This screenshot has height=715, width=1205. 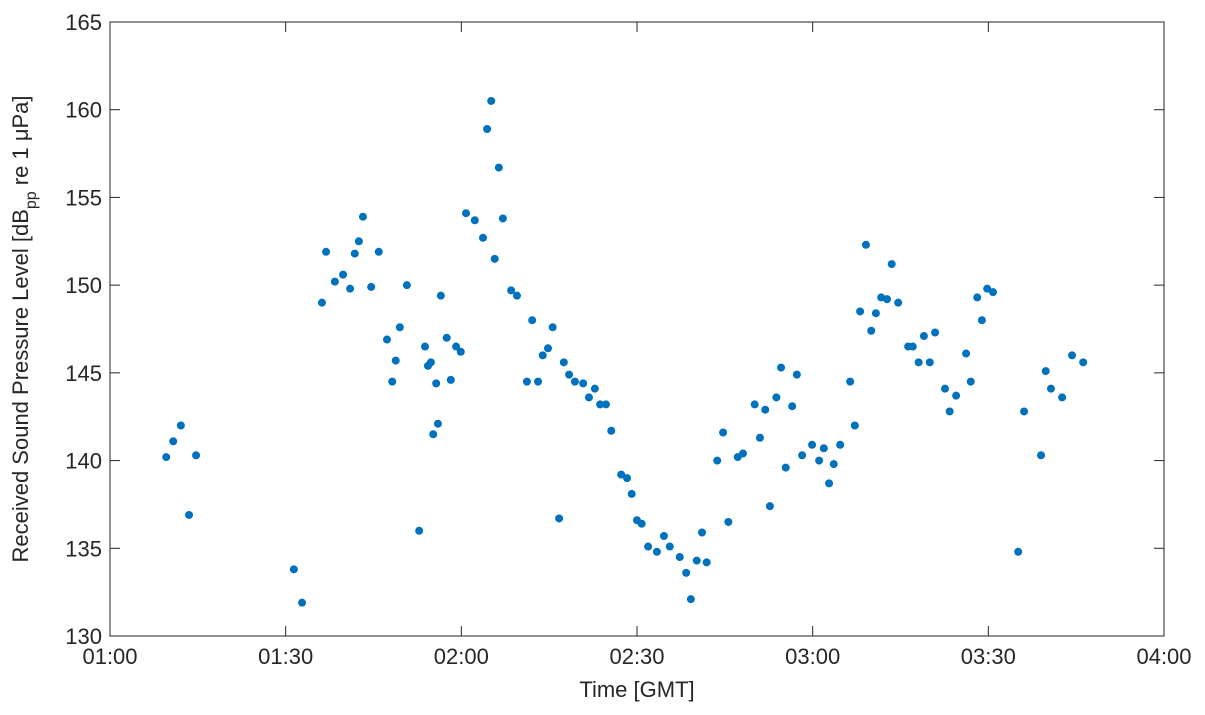 What do you see at coordinates (83, 636) in the screenshot?
I see `y-tick-label: 130` at bounding box center [83, 636].